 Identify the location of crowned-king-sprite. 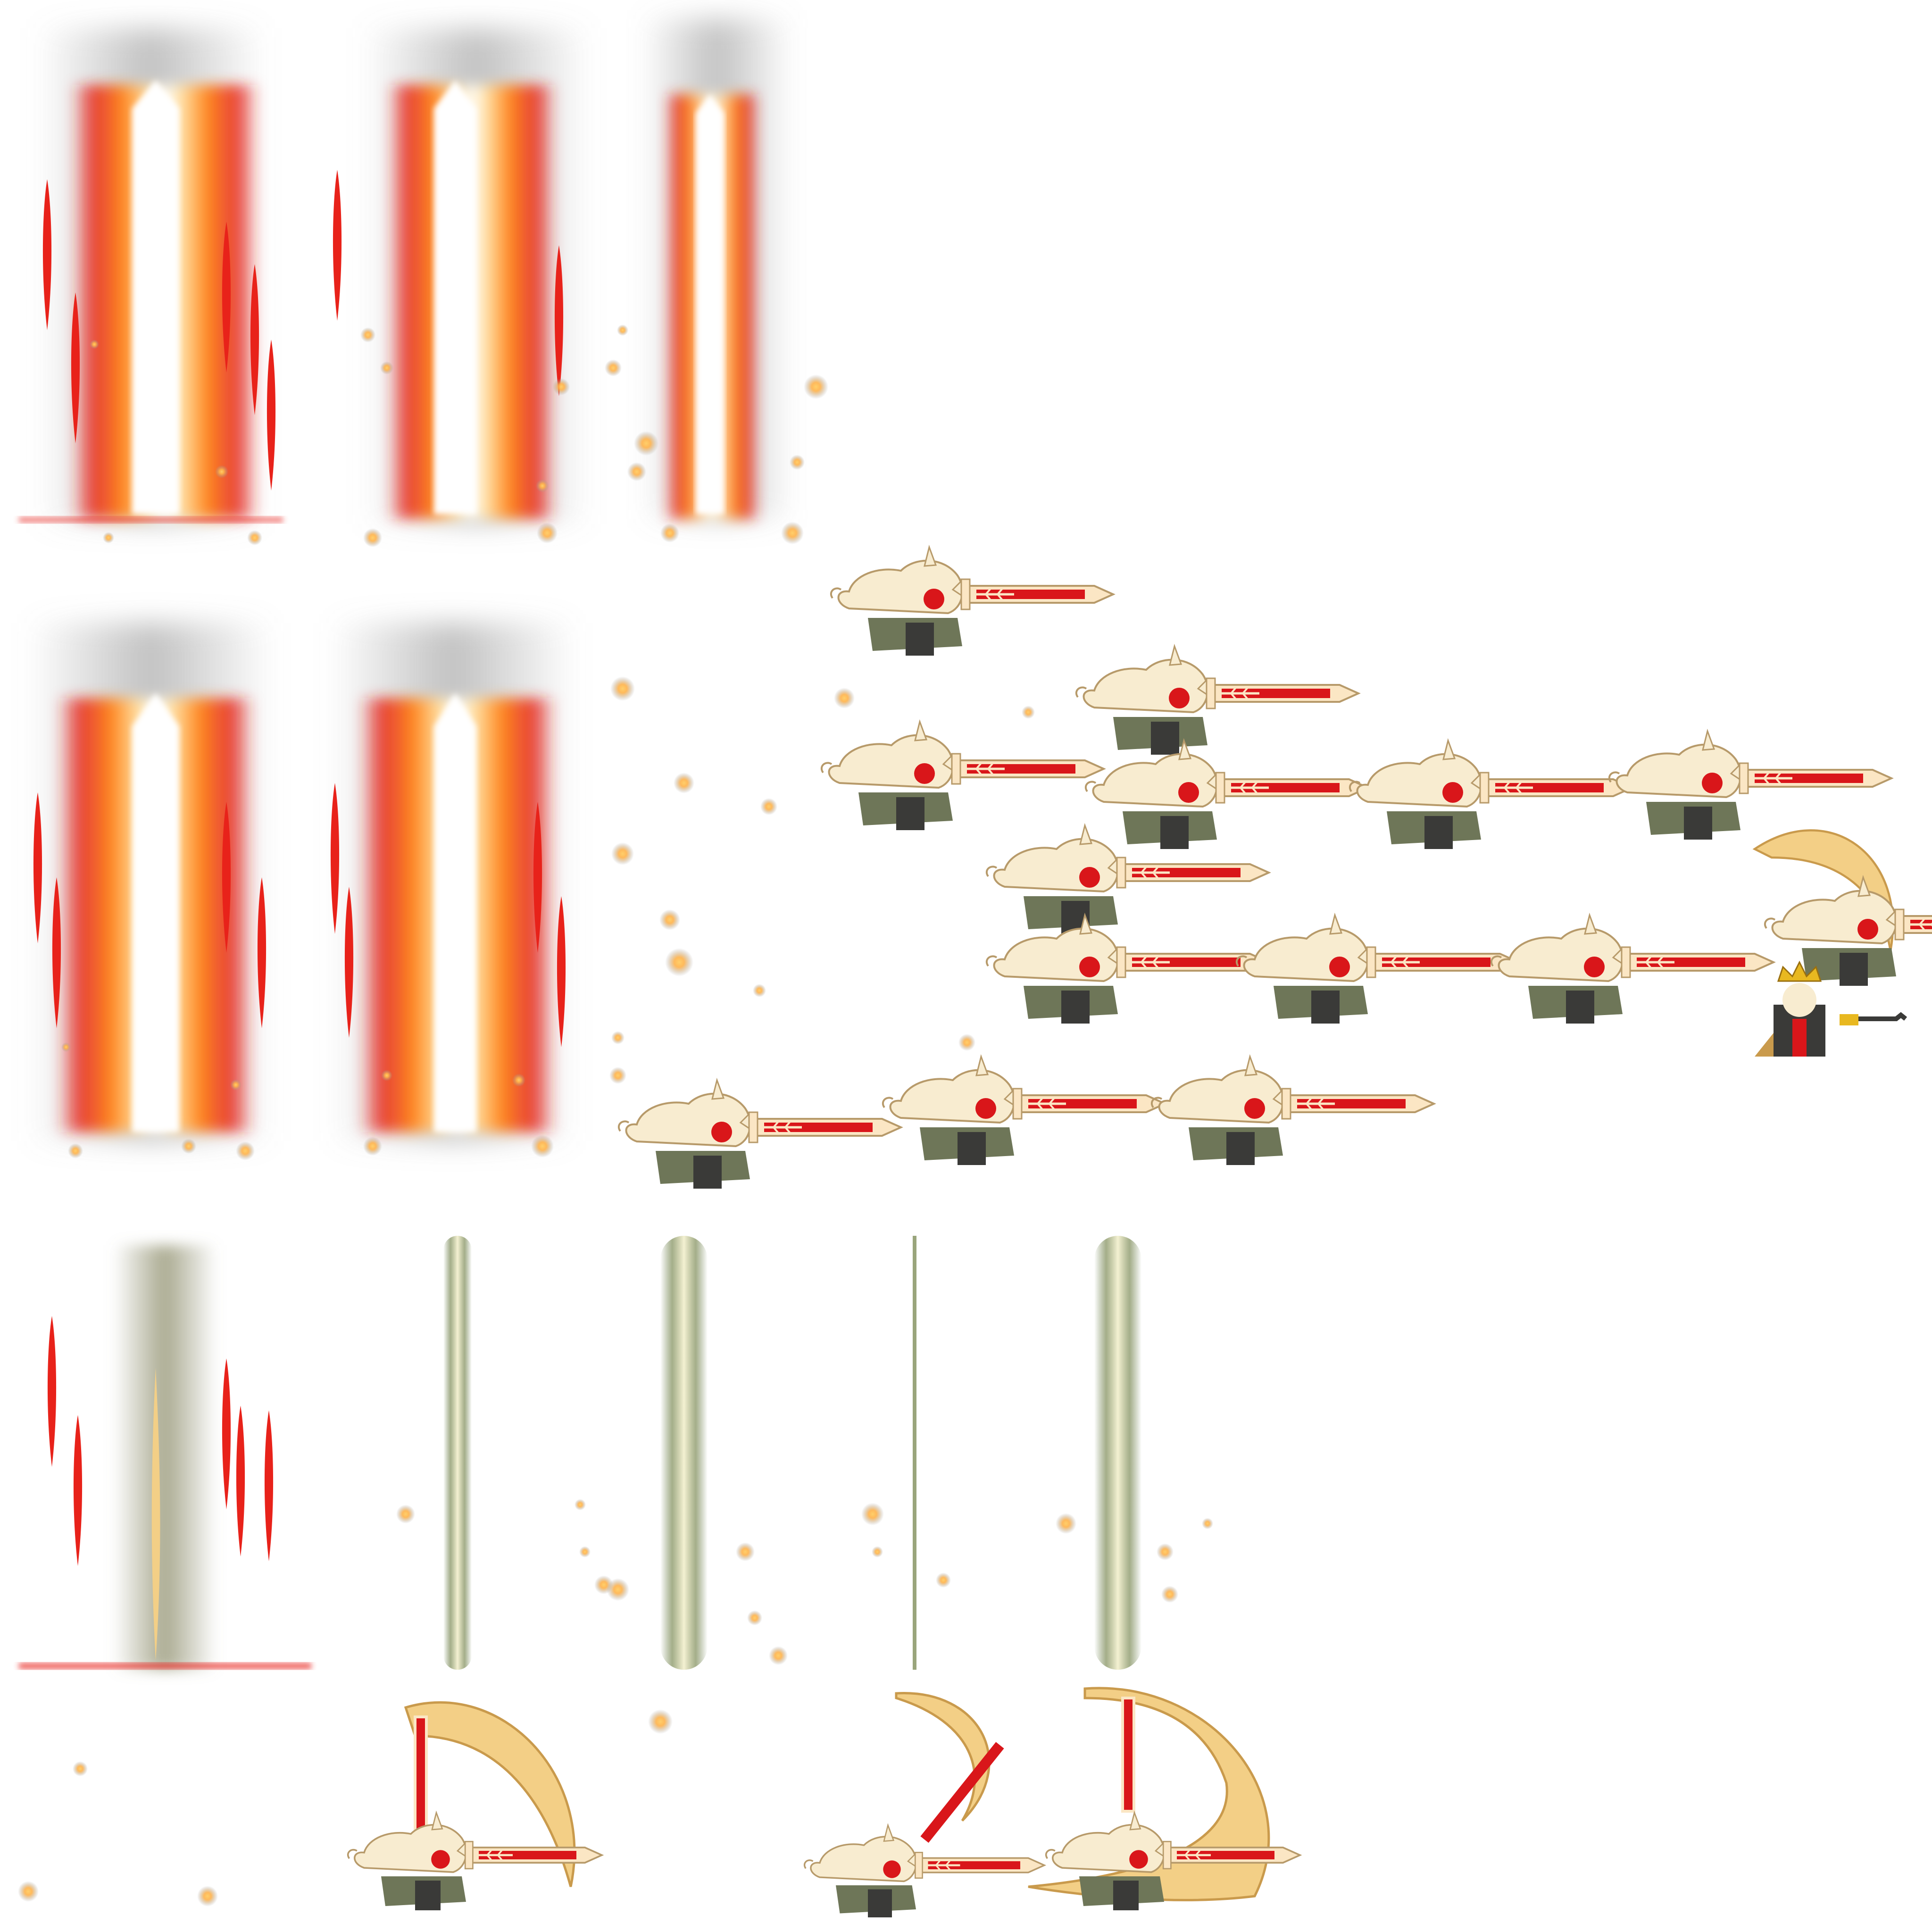
(1831, 1008).